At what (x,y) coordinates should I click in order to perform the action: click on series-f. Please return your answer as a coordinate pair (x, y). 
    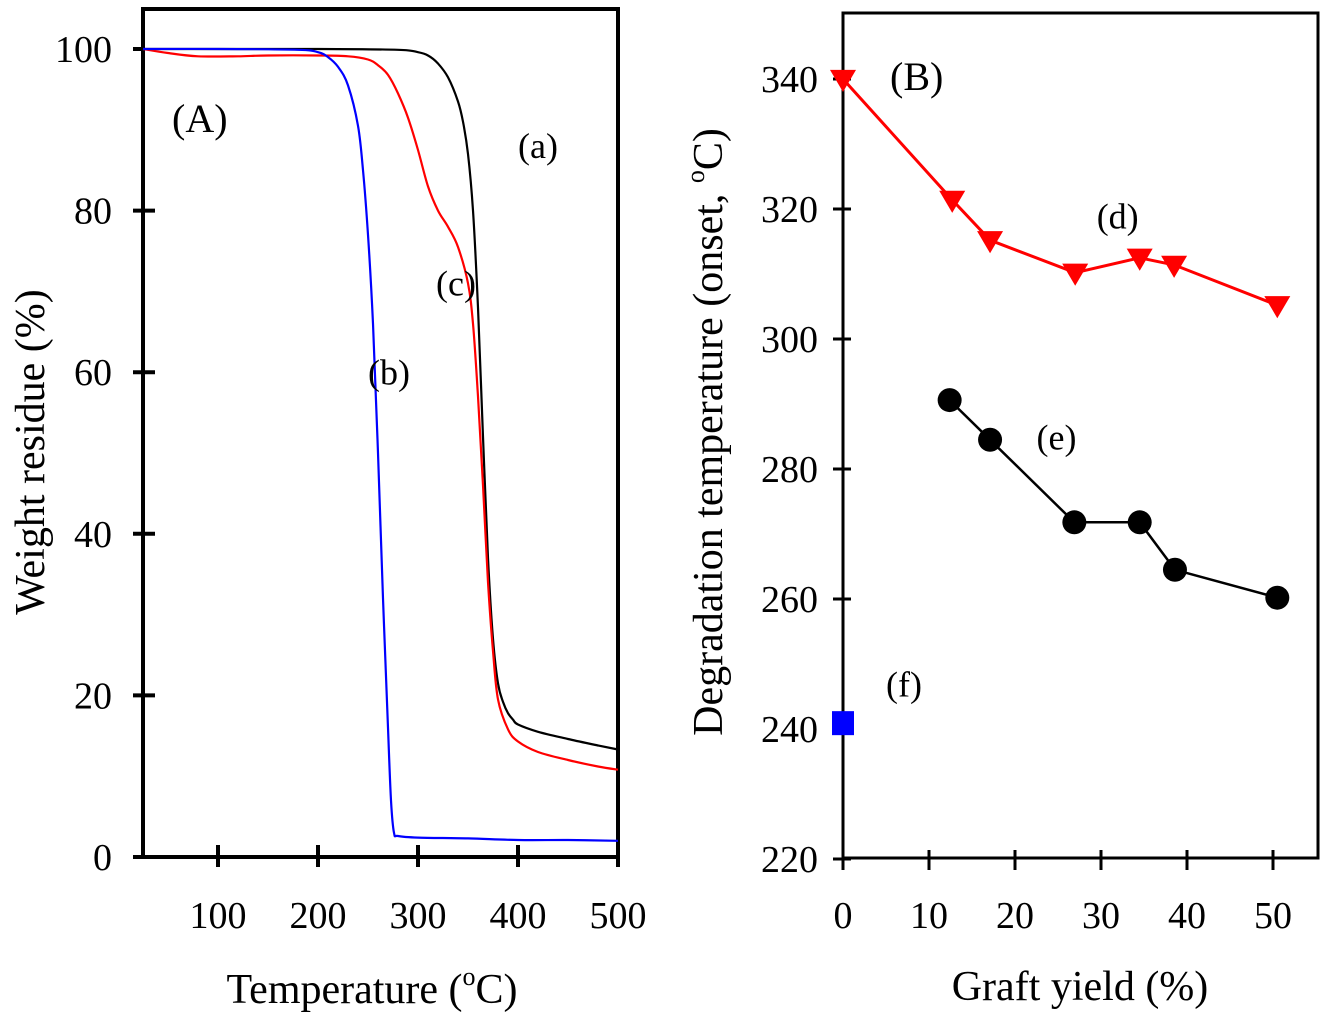
    Looking at the image, I should click on (843, 723).